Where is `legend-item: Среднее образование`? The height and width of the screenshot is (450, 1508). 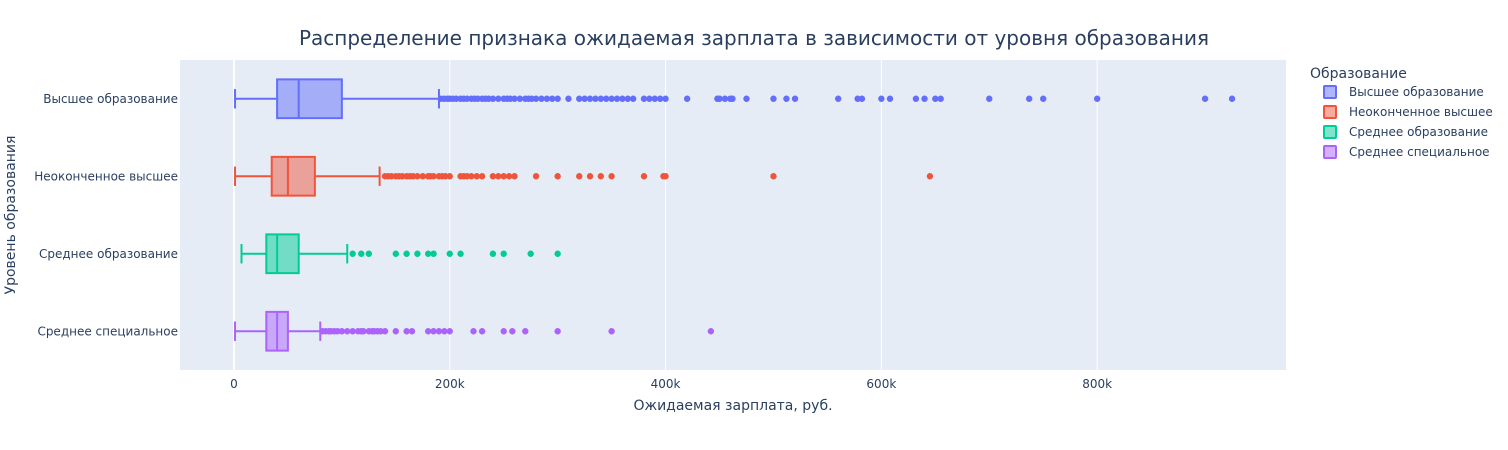 legend-item: Среднее образование is located at coordinates (1405, 132).